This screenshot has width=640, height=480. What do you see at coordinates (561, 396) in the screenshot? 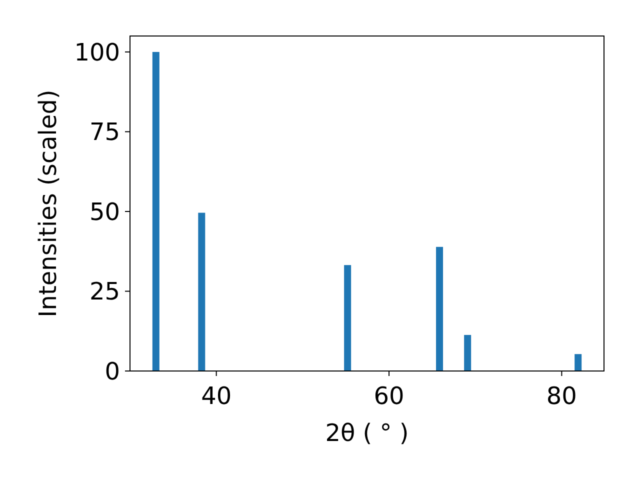
I see `x-tick-label: 80` at bounding box center [561, 396].